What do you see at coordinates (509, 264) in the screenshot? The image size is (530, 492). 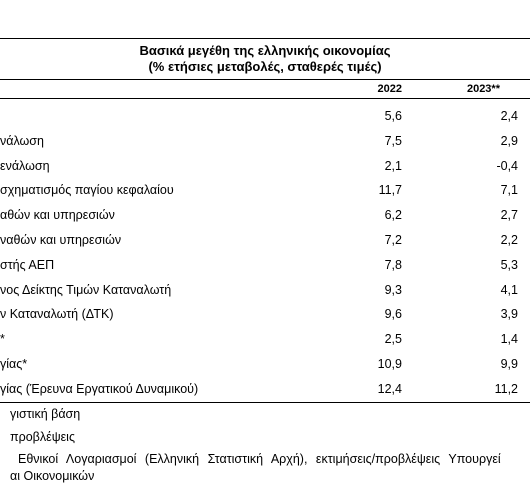 I see `cell: 5,3` at bounding box center [509, 264].